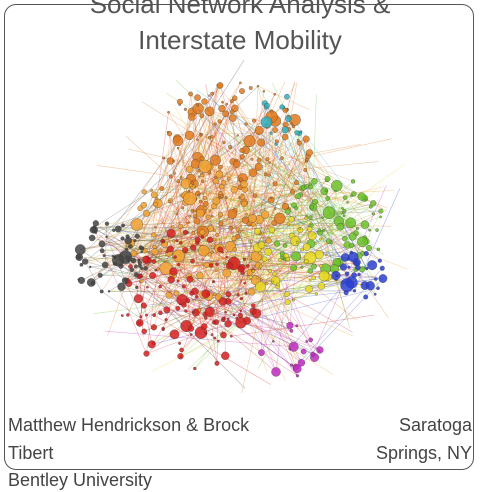  What do you see at coordinates (80, 480) in the screenshot?
I see `affiliation: Bentley University` at bounding box center [80, 480].